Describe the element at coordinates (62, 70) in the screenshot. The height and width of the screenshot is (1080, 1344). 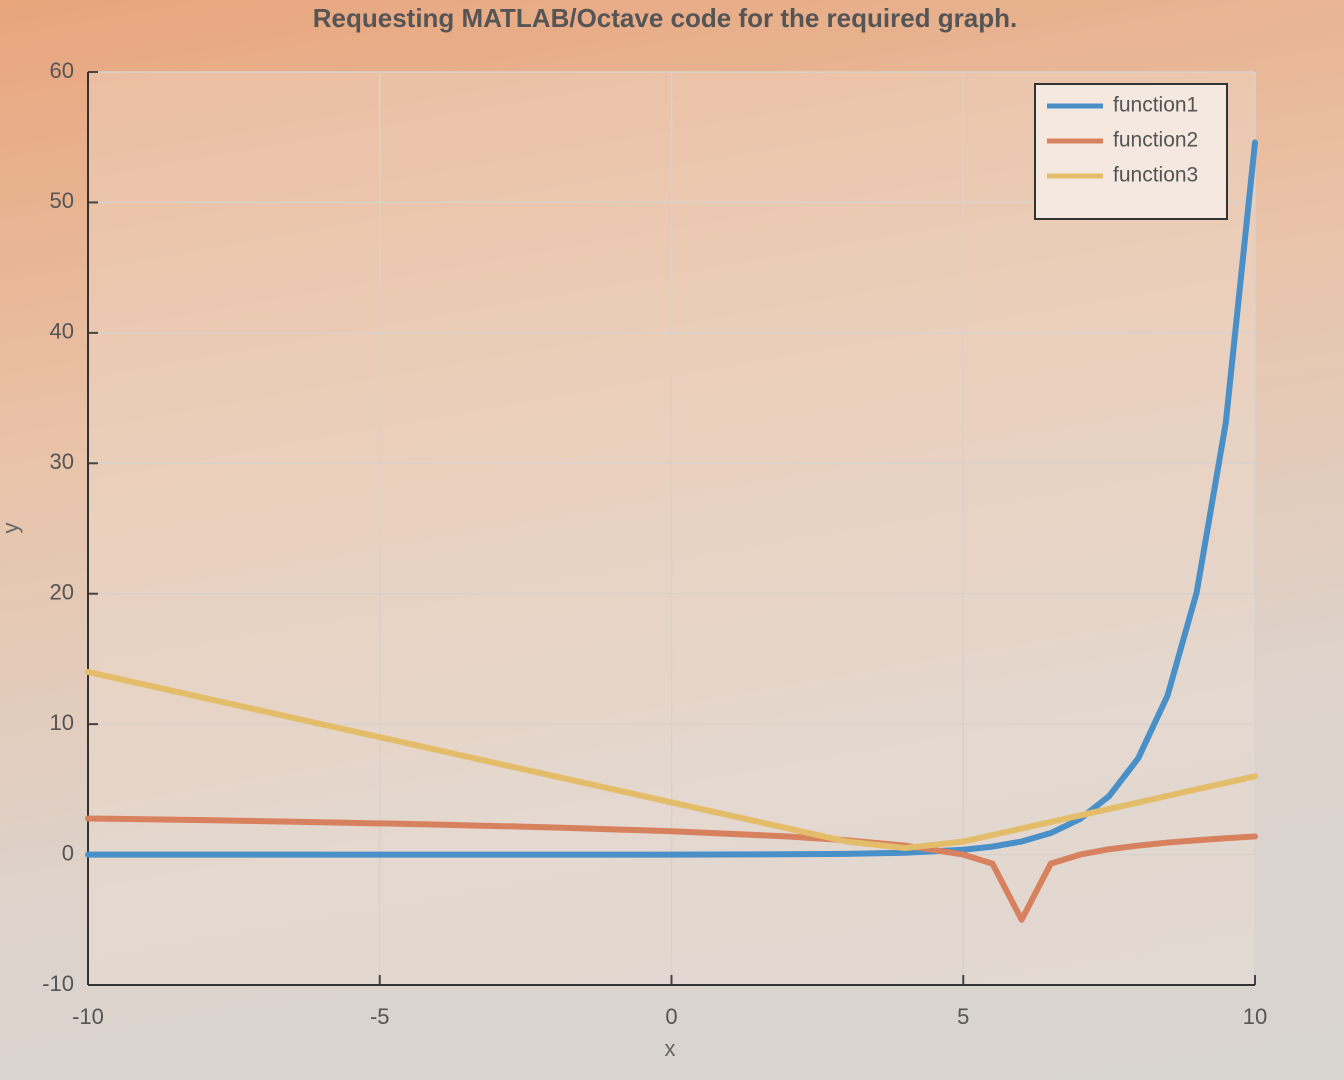
I see `y-tick-label: 60` at that location.